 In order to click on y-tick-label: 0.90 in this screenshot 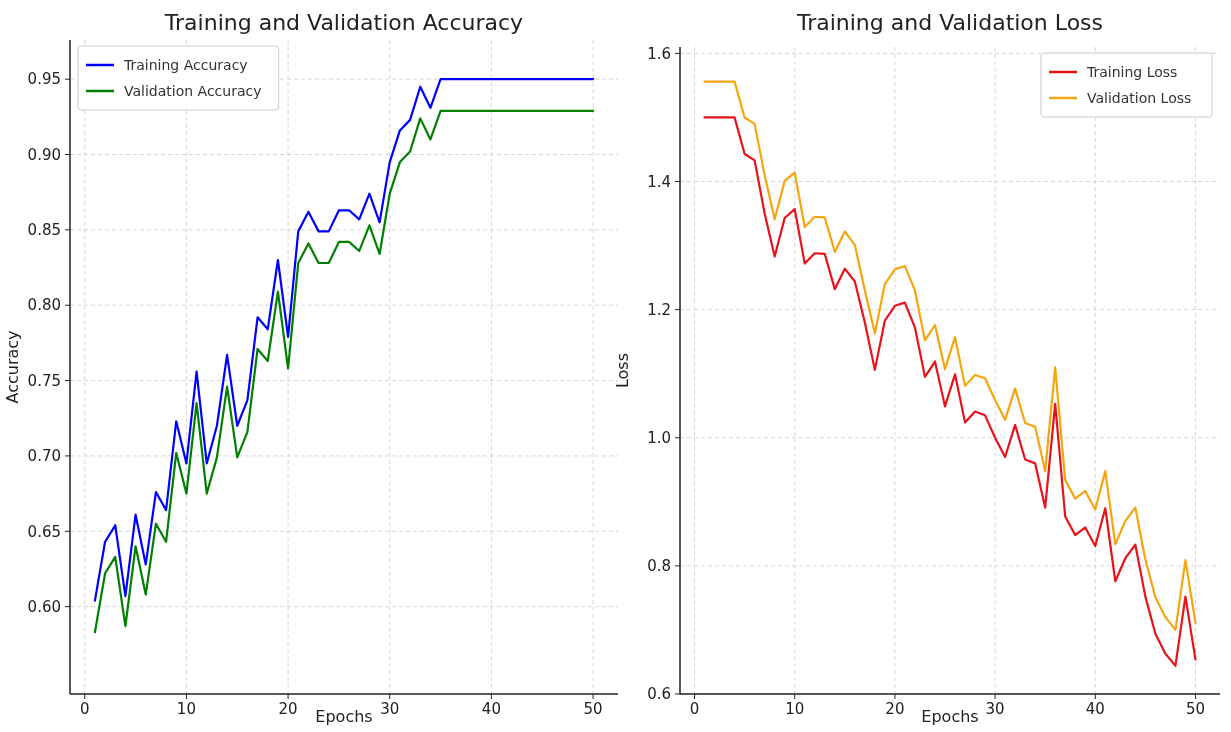, I will do `click(44, 154)`.